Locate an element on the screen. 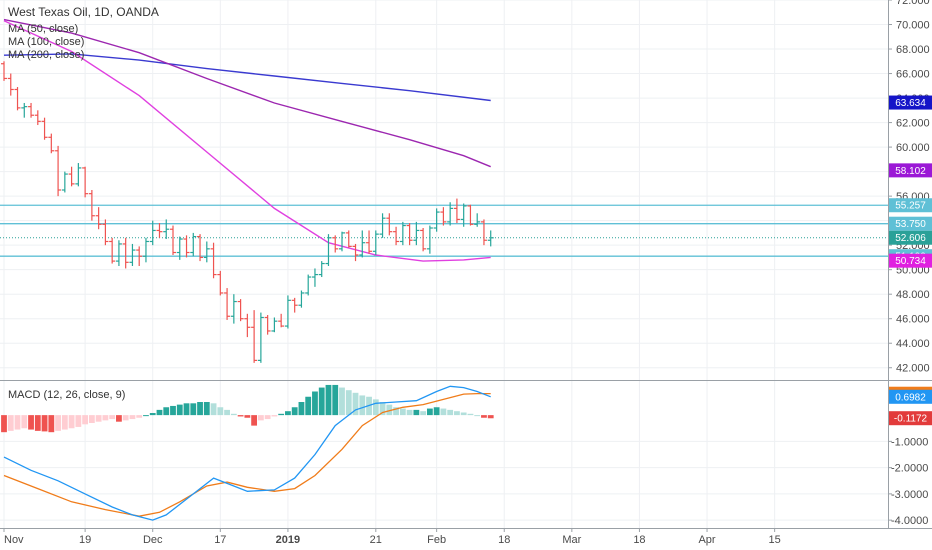 This screenshot has width=932, height=550. price-tag: 50.734 is located at coordinates (910, 260).